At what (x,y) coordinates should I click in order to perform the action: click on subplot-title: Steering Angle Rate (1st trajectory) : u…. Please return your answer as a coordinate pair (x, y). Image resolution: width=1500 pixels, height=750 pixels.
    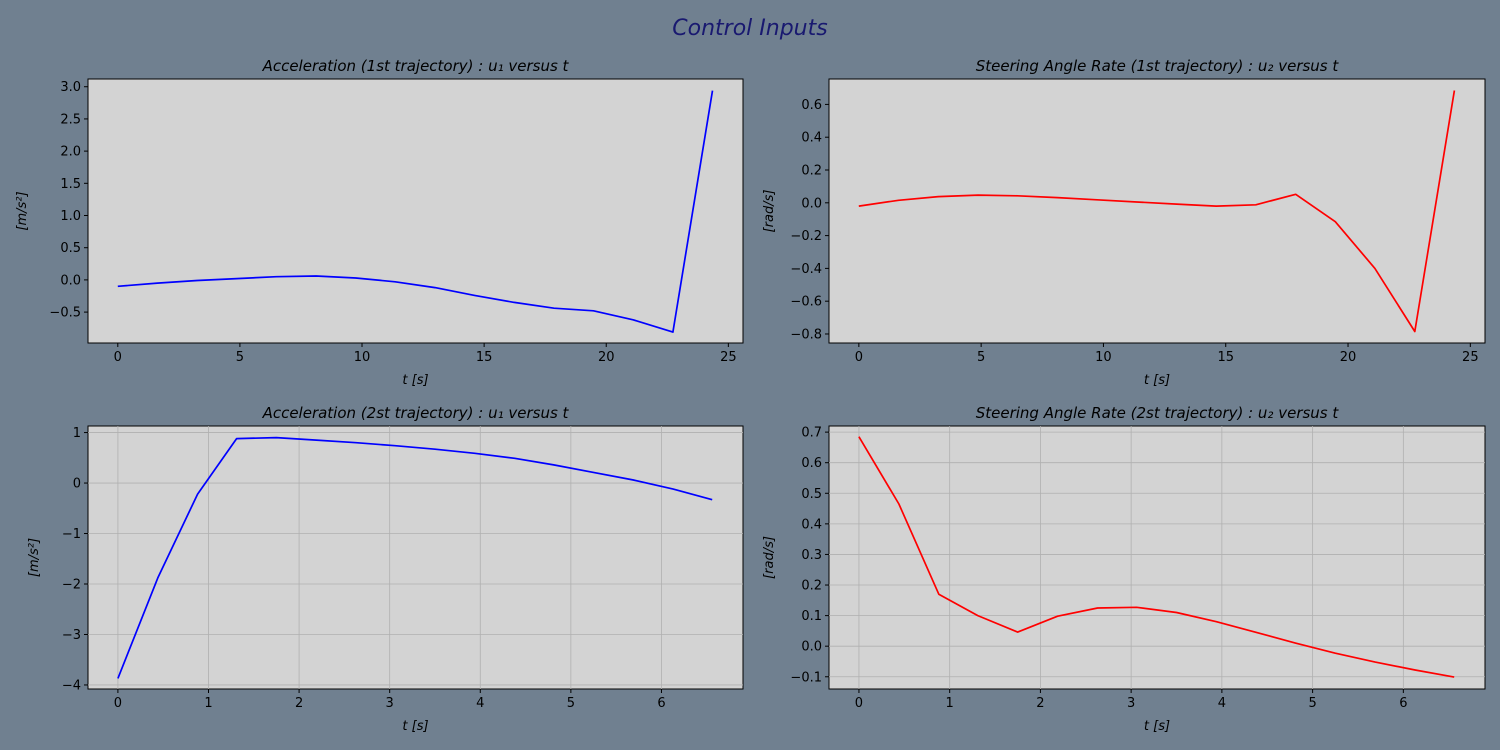
    Looking at the image, I should click on (1158, 66).